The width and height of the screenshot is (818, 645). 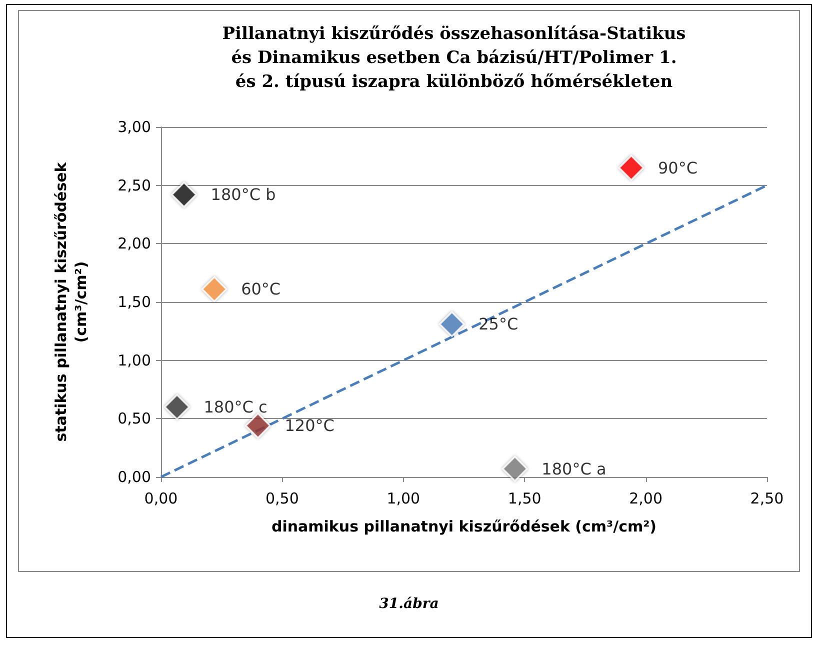 What do you see at coordinates (134, 185) in the screenshot?
I see `y-tick-label: 2,50` at bounding box center [134, 185].